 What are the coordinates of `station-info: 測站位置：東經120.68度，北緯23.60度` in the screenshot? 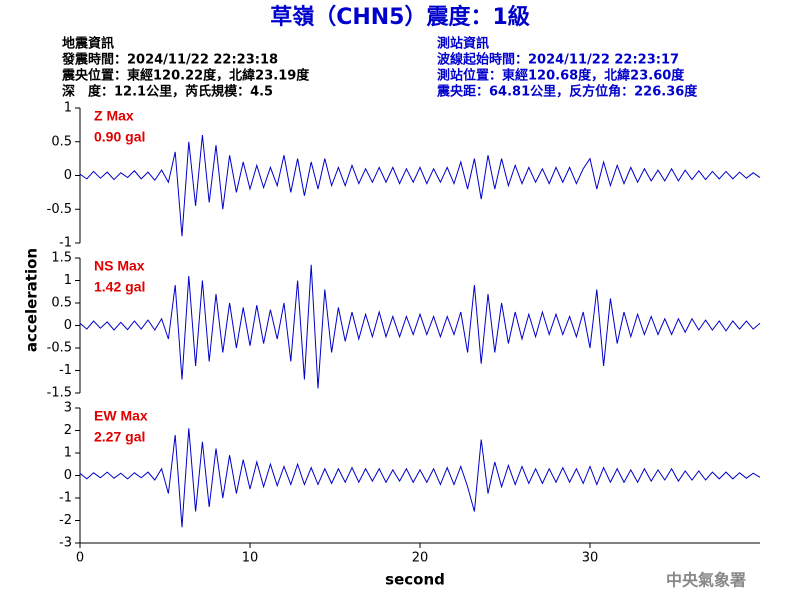 It's located at (561, 76).